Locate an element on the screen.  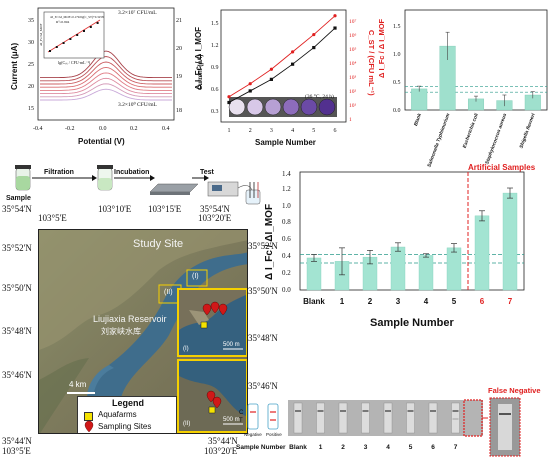
x-axis-label: Potential (V) is located at coordinates (101, 141).